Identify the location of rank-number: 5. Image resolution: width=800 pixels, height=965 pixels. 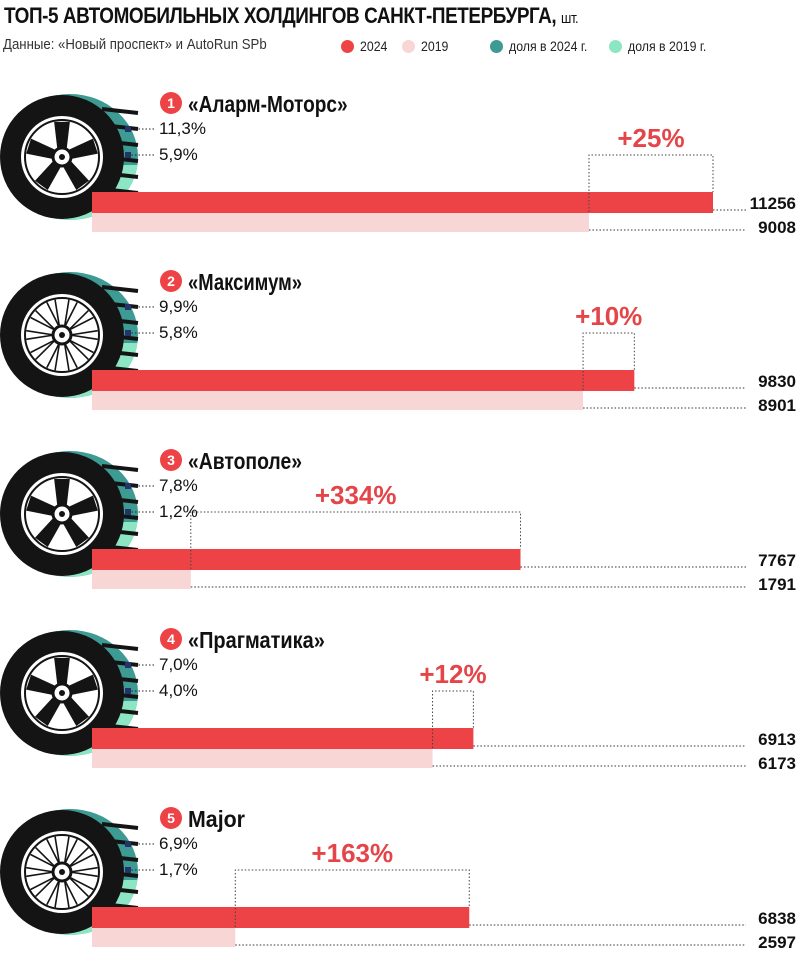
(171, 818).